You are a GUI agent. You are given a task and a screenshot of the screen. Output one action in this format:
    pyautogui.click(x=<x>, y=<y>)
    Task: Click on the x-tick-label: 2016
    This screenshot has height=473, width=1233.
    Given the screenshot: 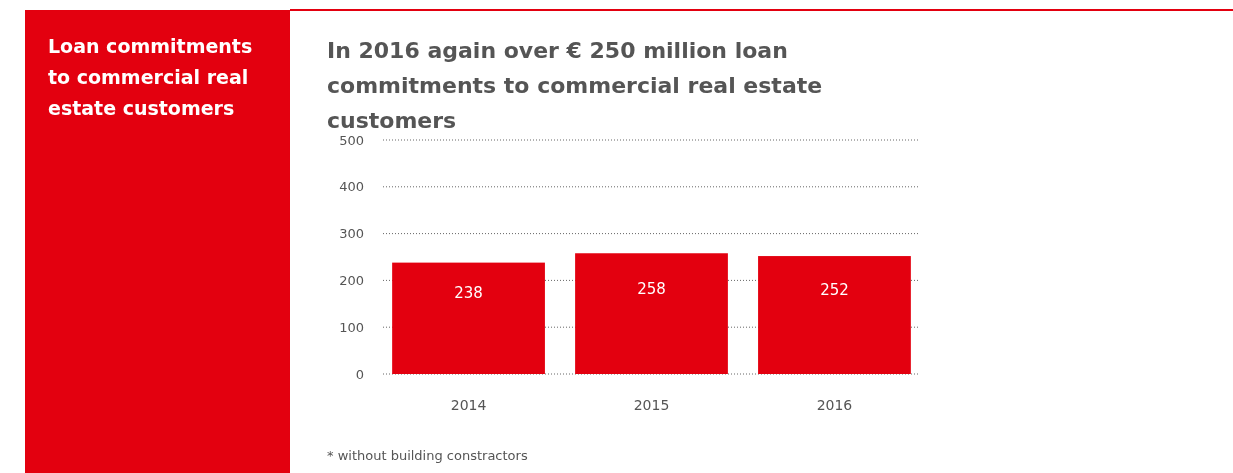 What is the action you would take?
    pyautogui.click(x=834, y=404)
    